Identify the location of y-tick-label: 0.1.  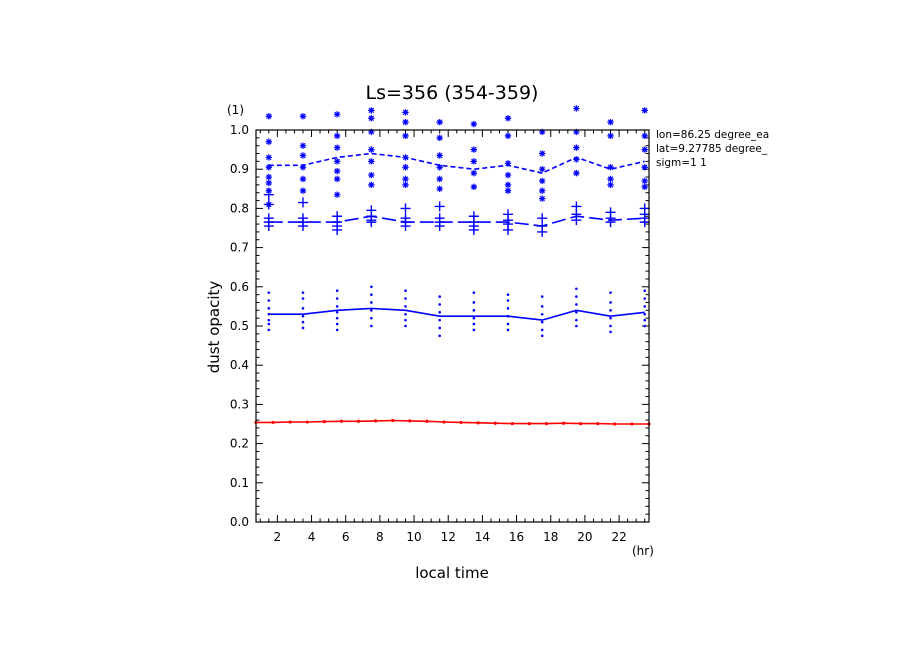
(239, 483).